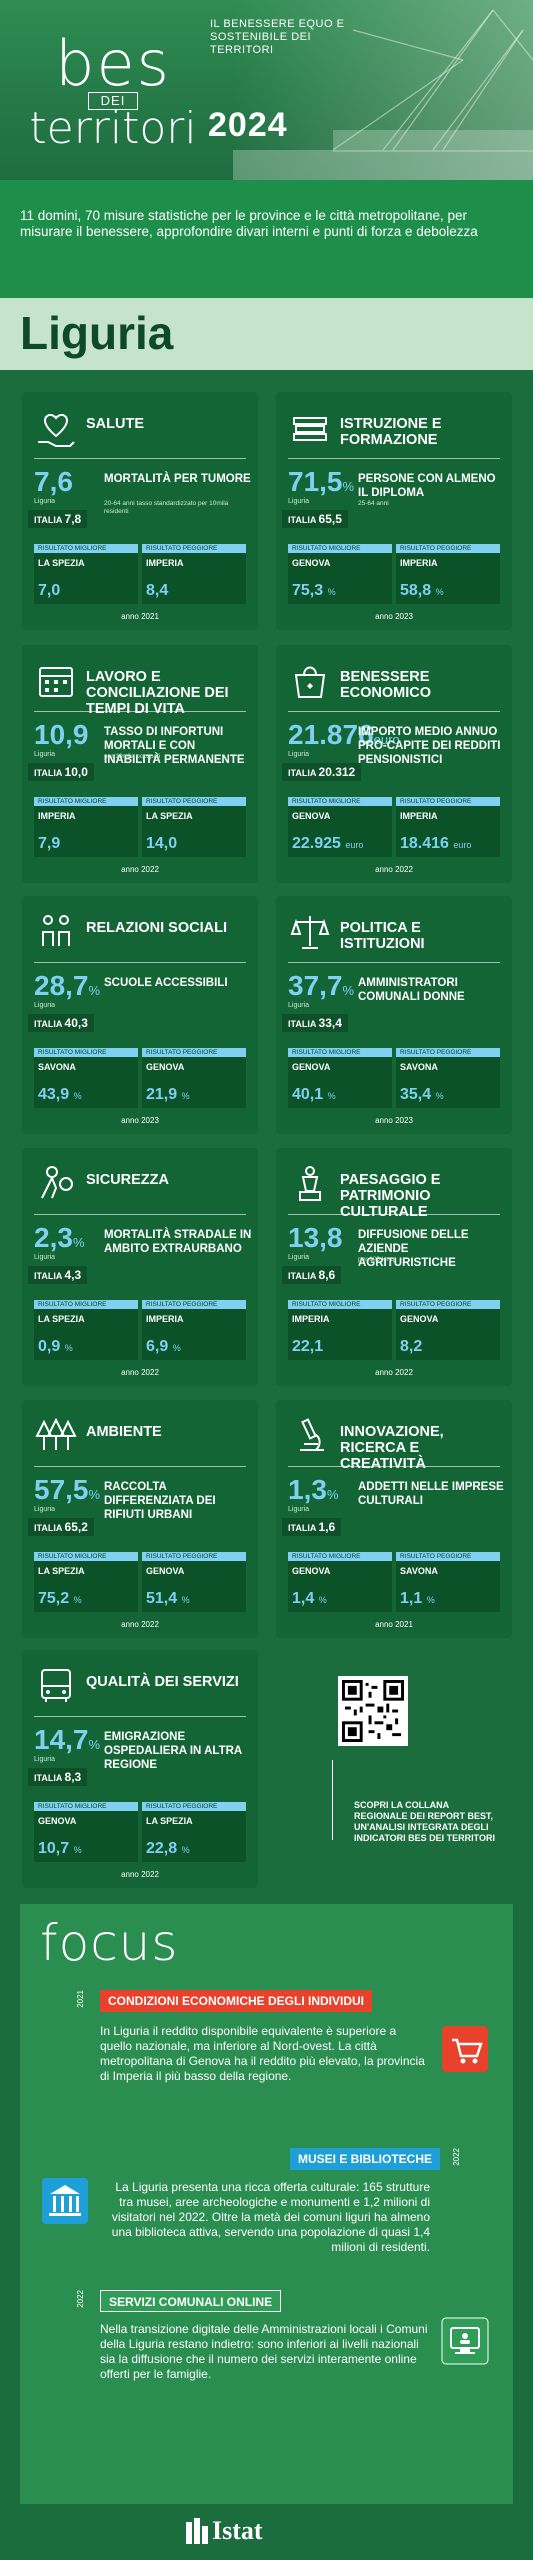 This screenshot has width=533, height=2560. I want to click on card-region-value: 57,5%, so click(67, 1492).